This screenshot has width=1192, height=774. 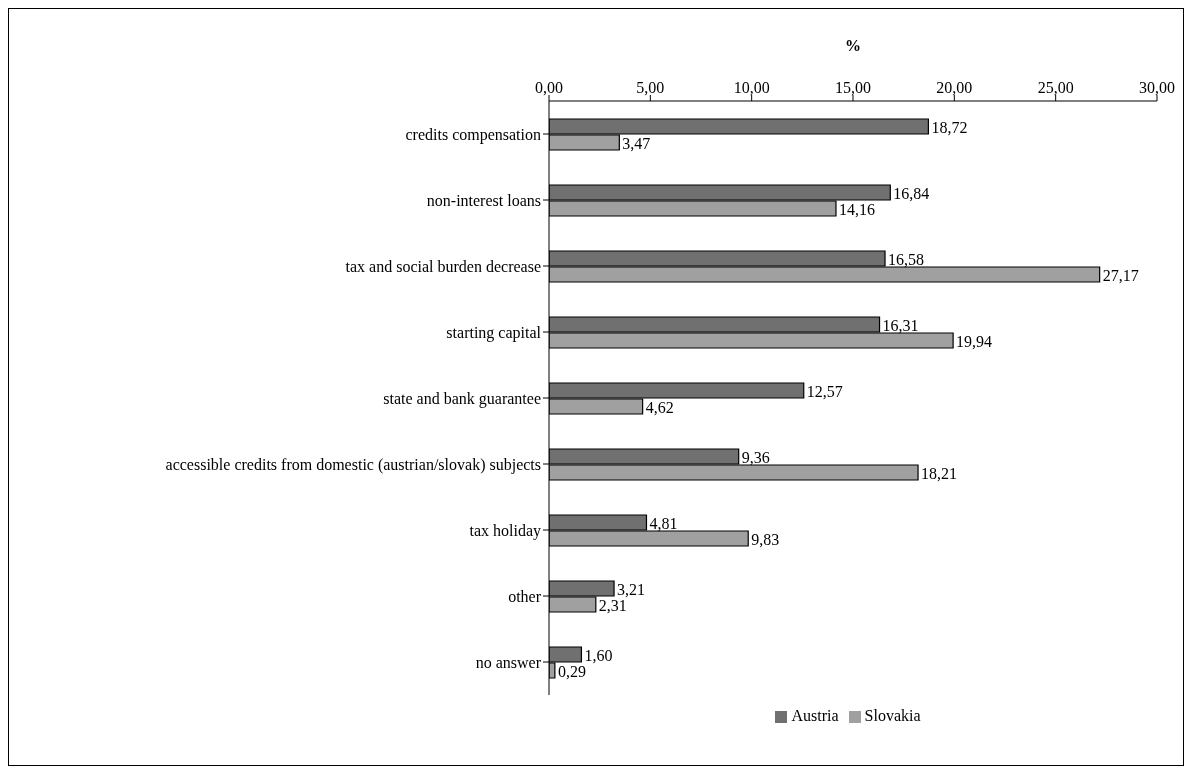 I want to click on y-tick-label: no answer, so click(x=508, y=662).